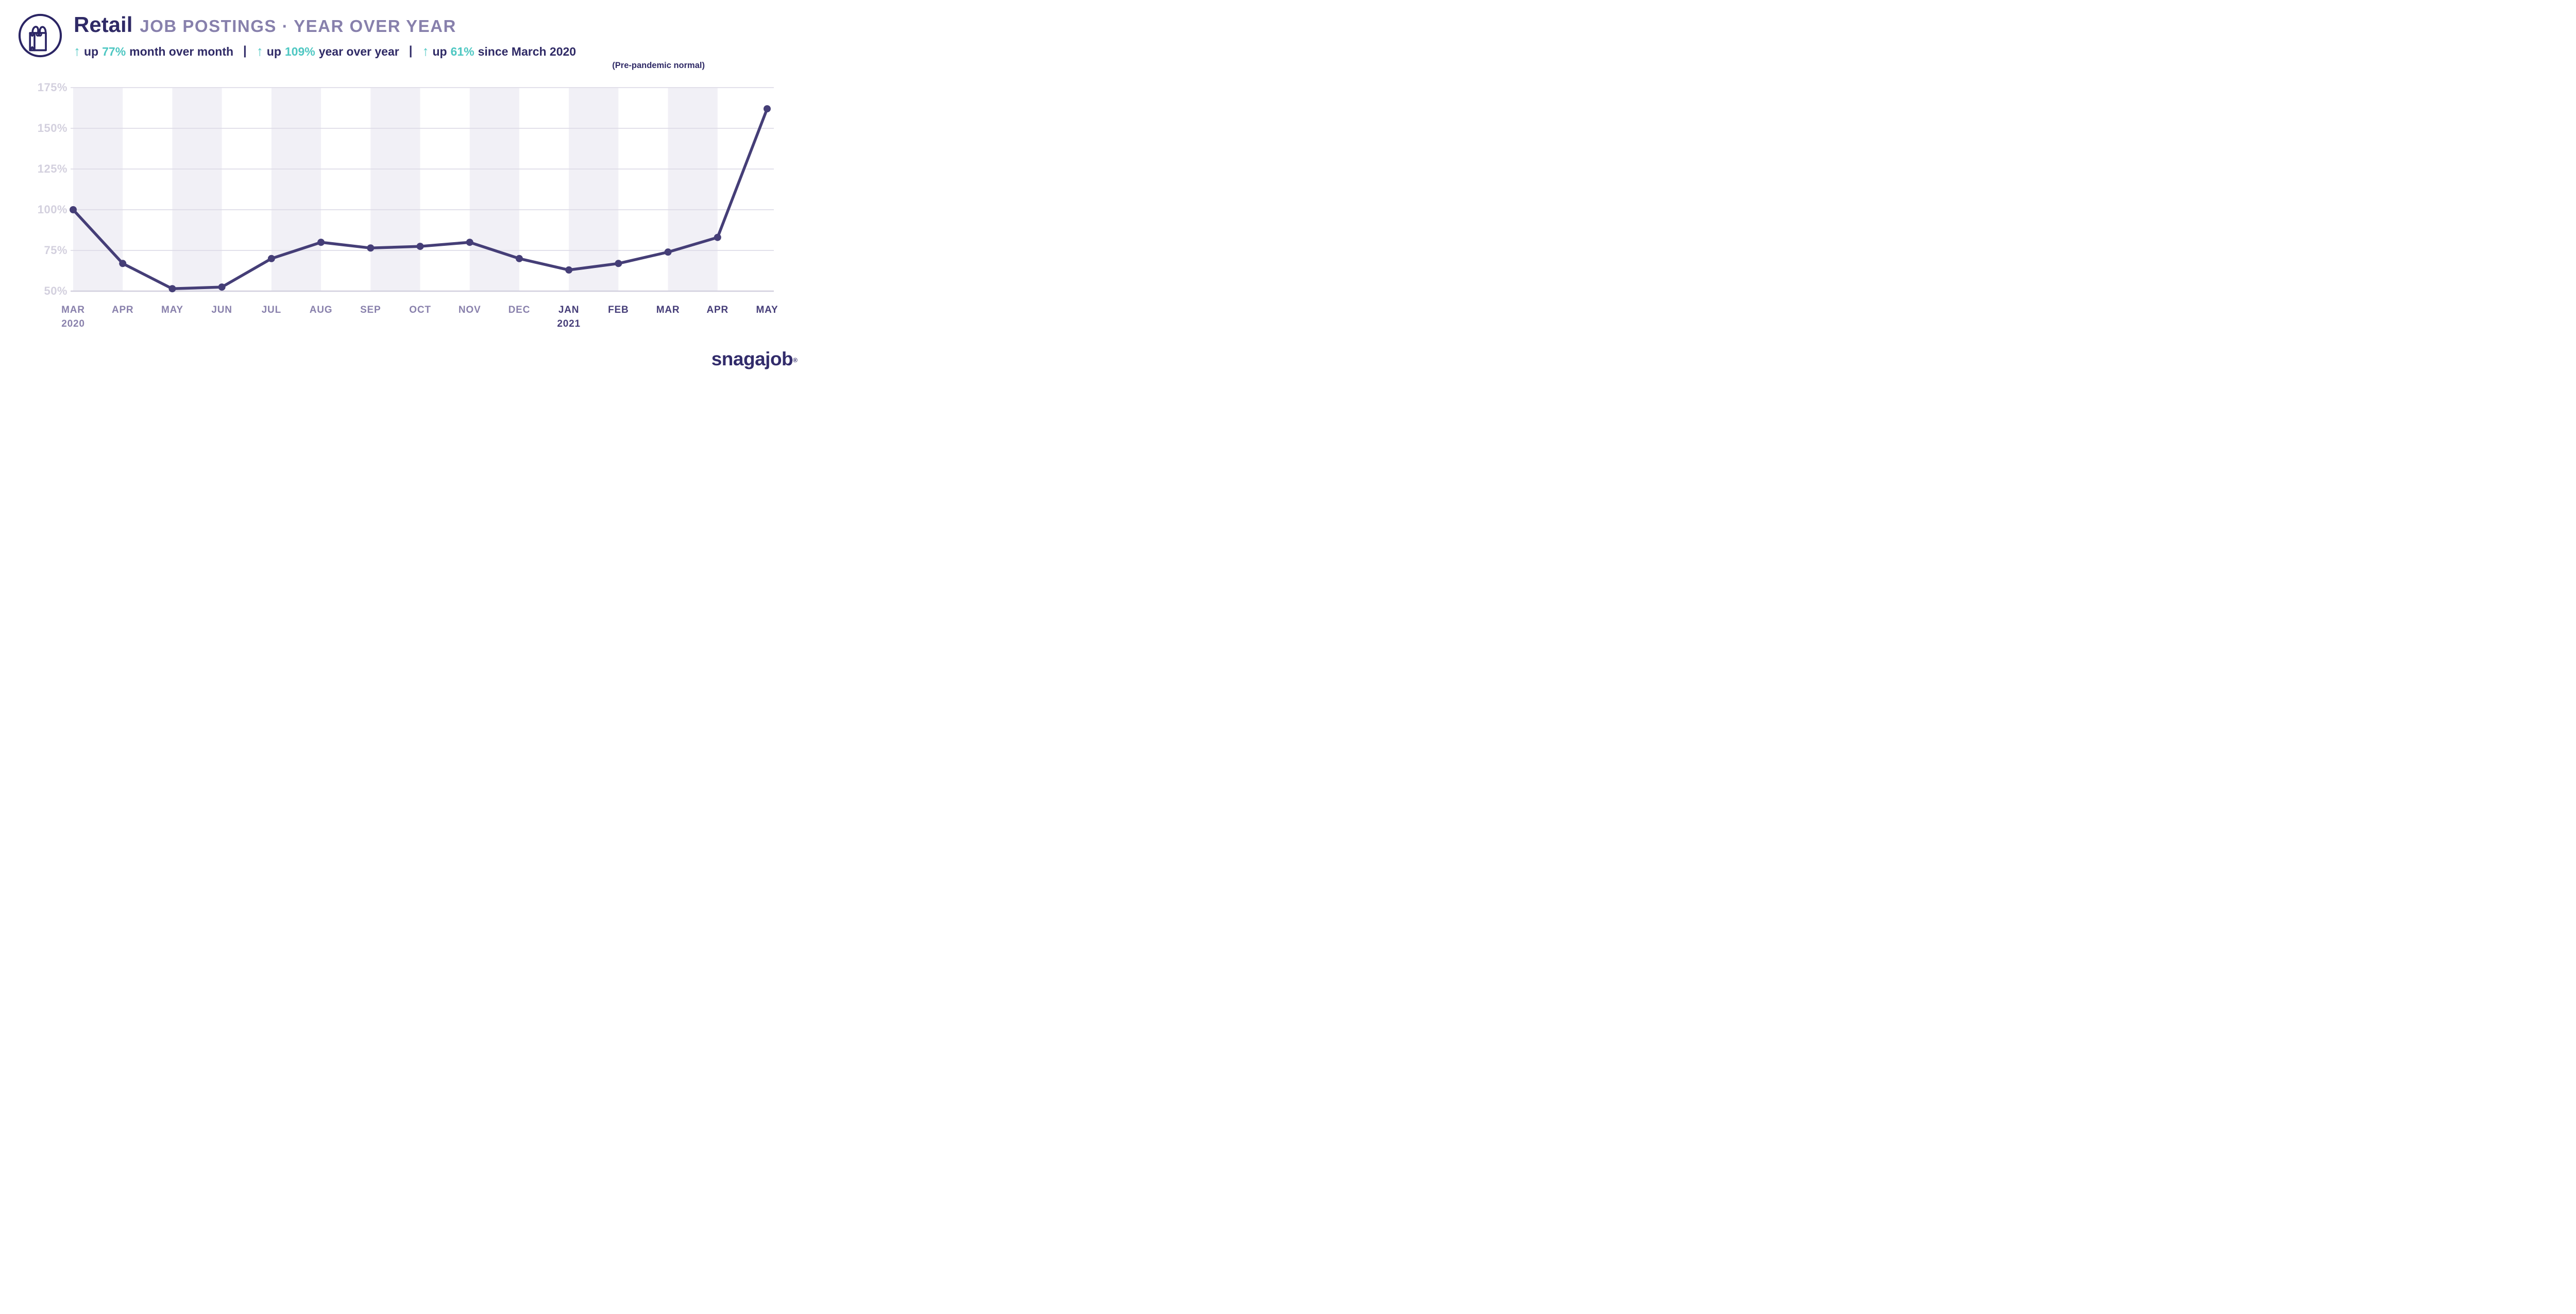  Describe the element at coordinates (73, 323) in the screenshot. I see `x-axis-year-label: 2020` at that location.